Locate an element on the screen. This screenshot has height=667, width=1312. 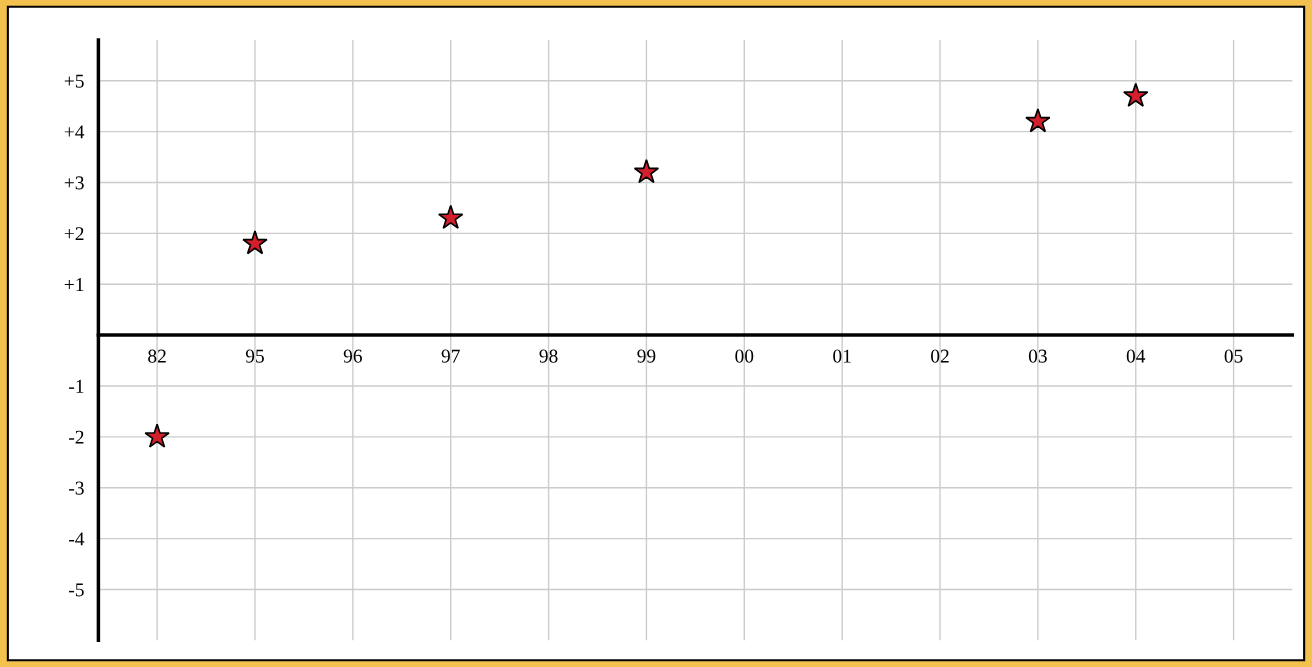
y-tick-label: -2 is located at coordinates (76, 437).